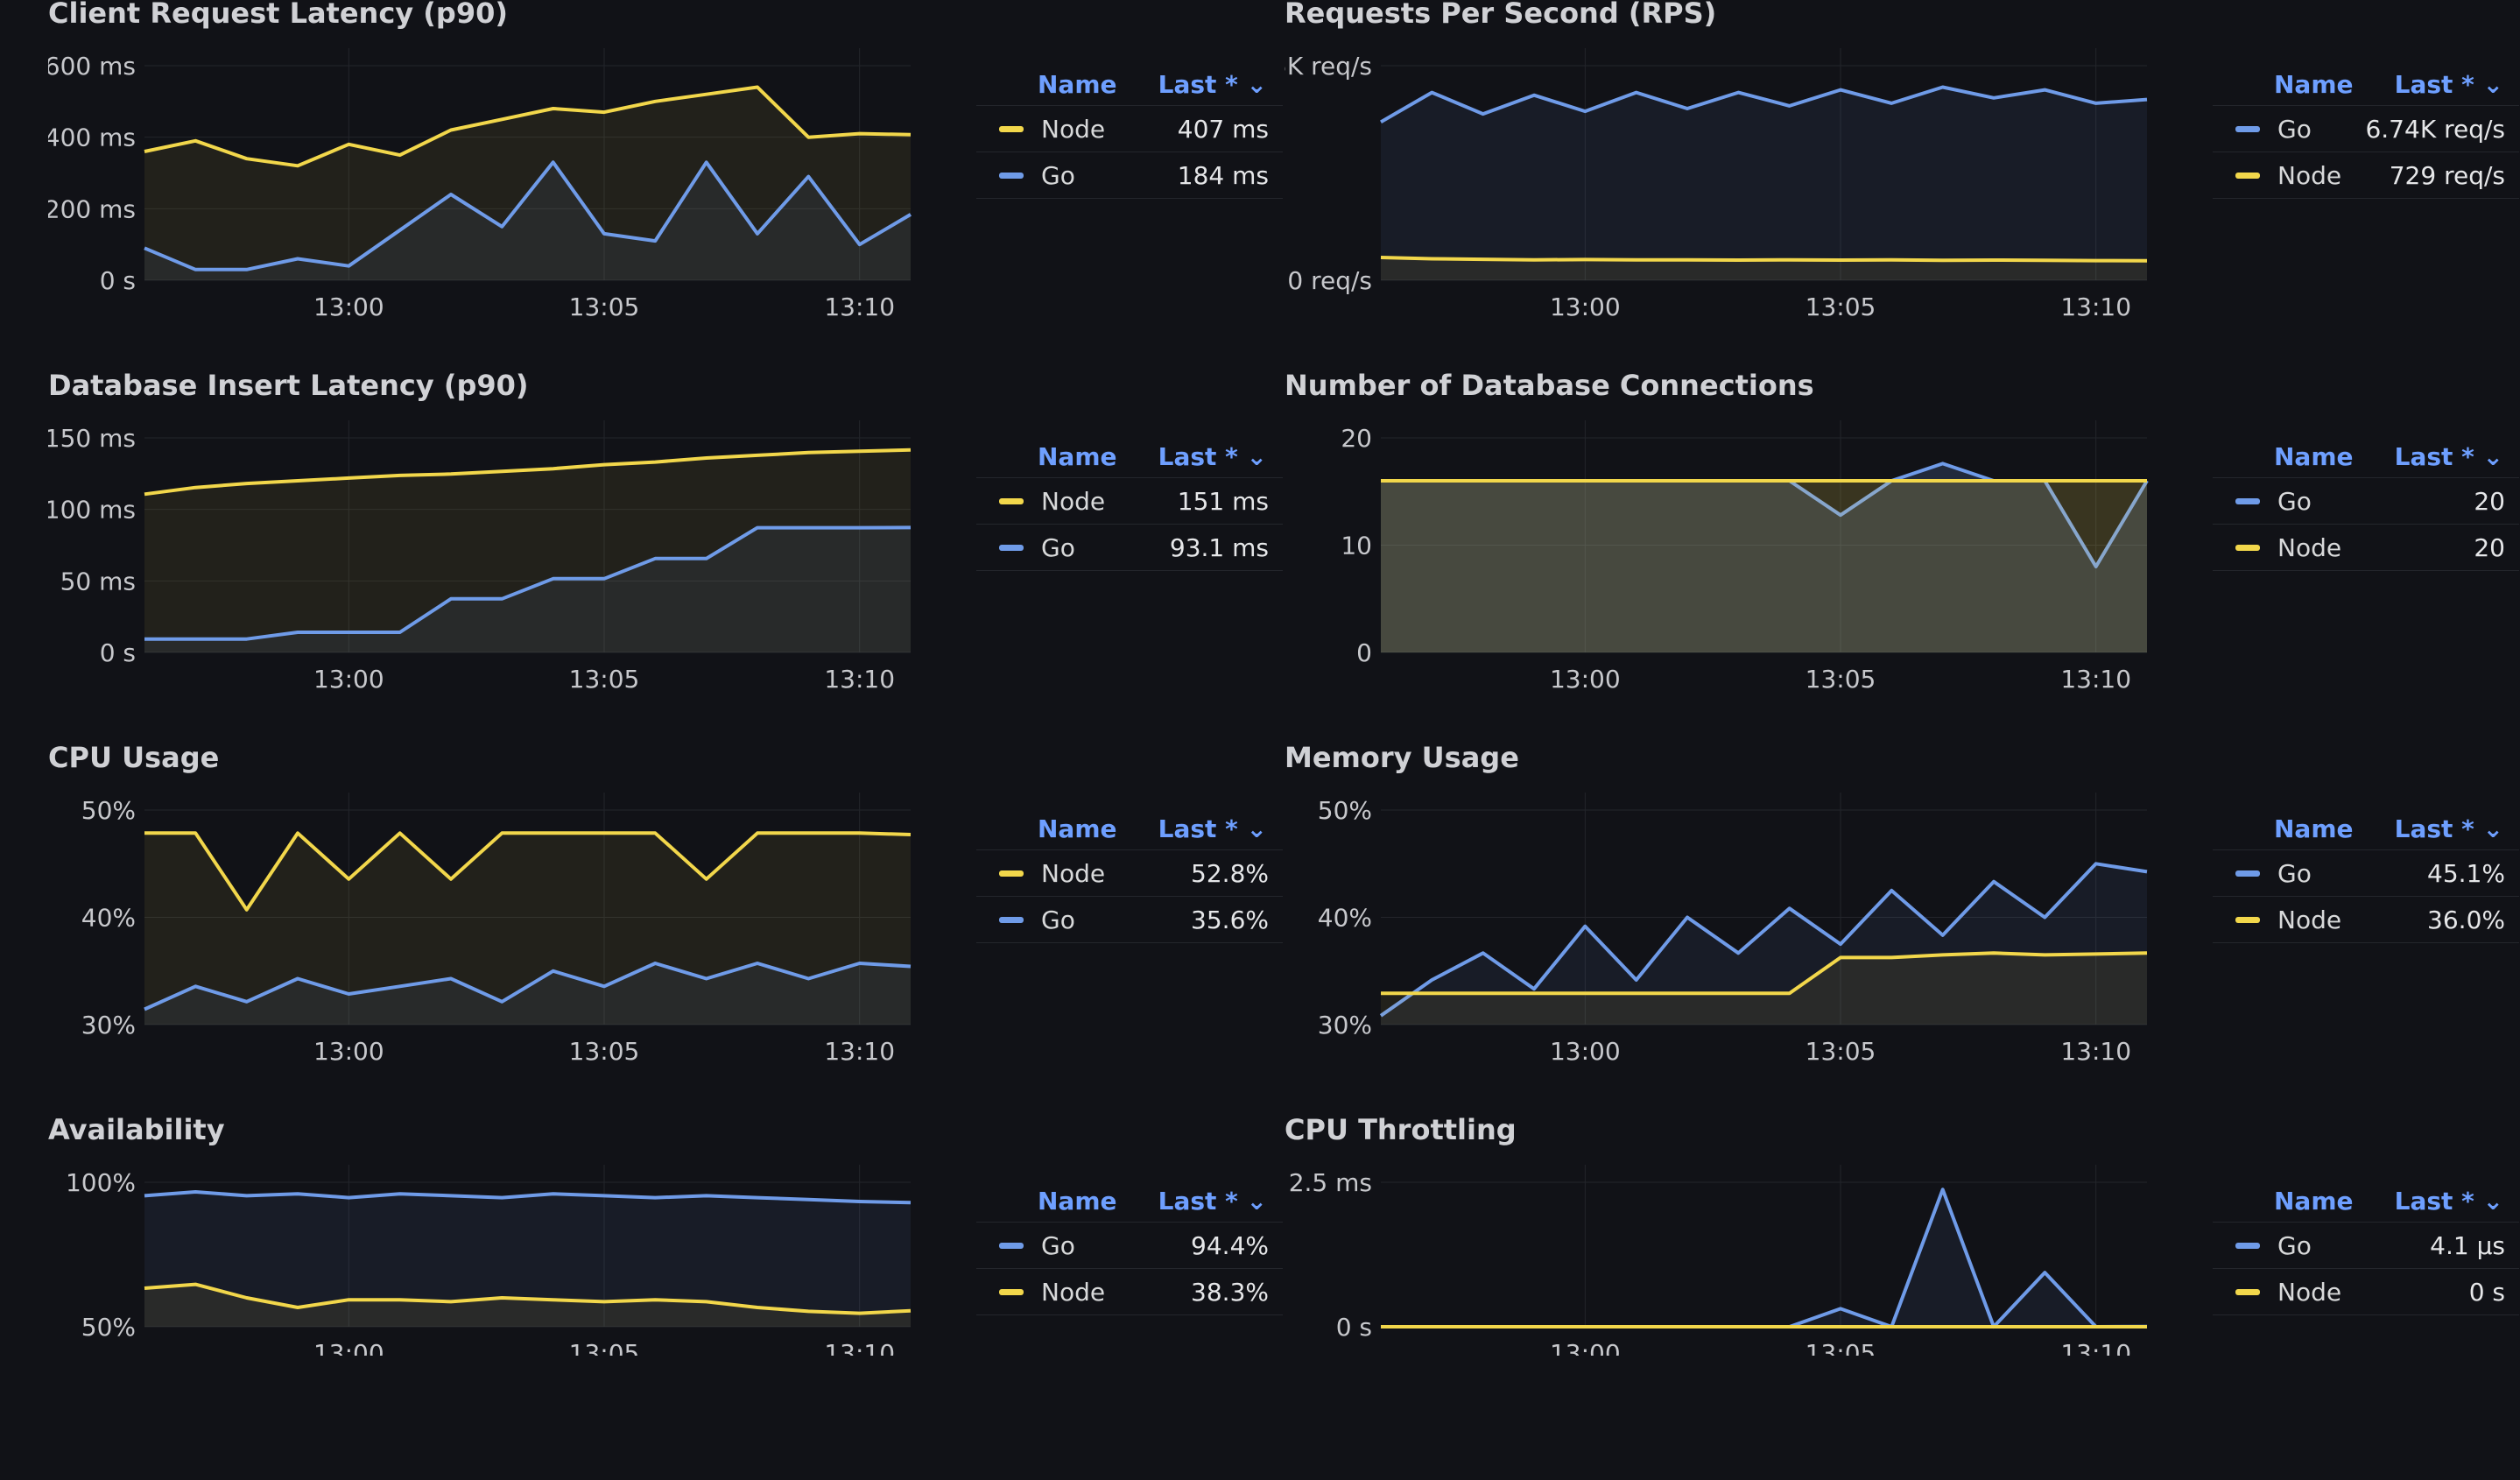 This screenshot has height=1480, width=2520. What do you see at coordinates (2366, 501) in the screenshot?
I see `legend-row: Go 20` at bounding box center [2366, 501].